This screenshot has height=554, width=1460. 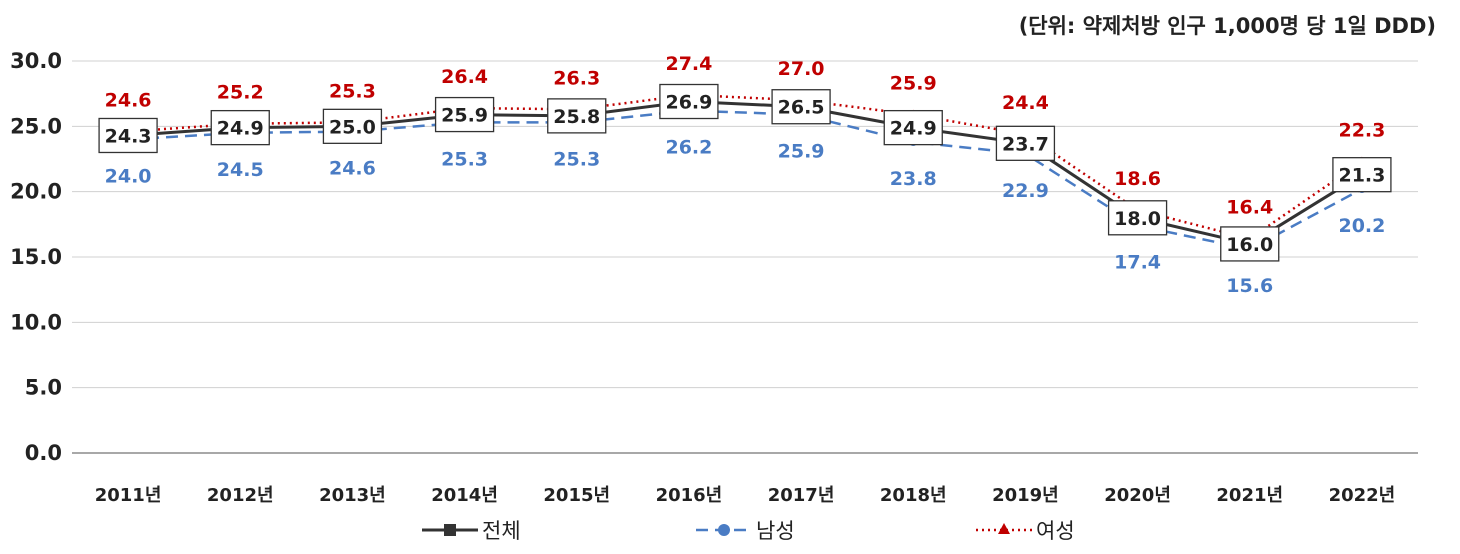 I want to click on data-label-female: 25.9, so click(x=913, y=84).